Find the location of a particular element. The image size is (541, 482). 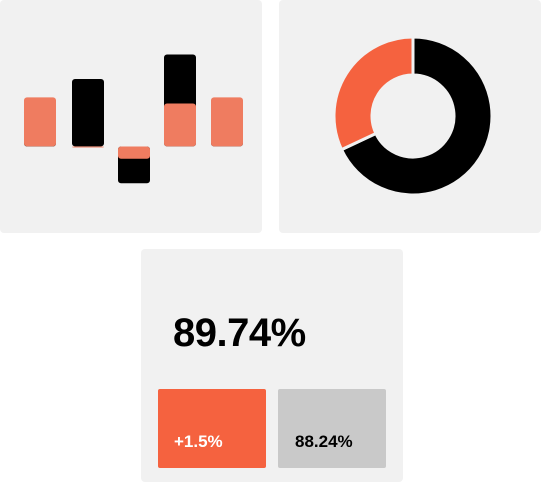

kpi-change-value: +1.5% is located at coordinates (198, 441).